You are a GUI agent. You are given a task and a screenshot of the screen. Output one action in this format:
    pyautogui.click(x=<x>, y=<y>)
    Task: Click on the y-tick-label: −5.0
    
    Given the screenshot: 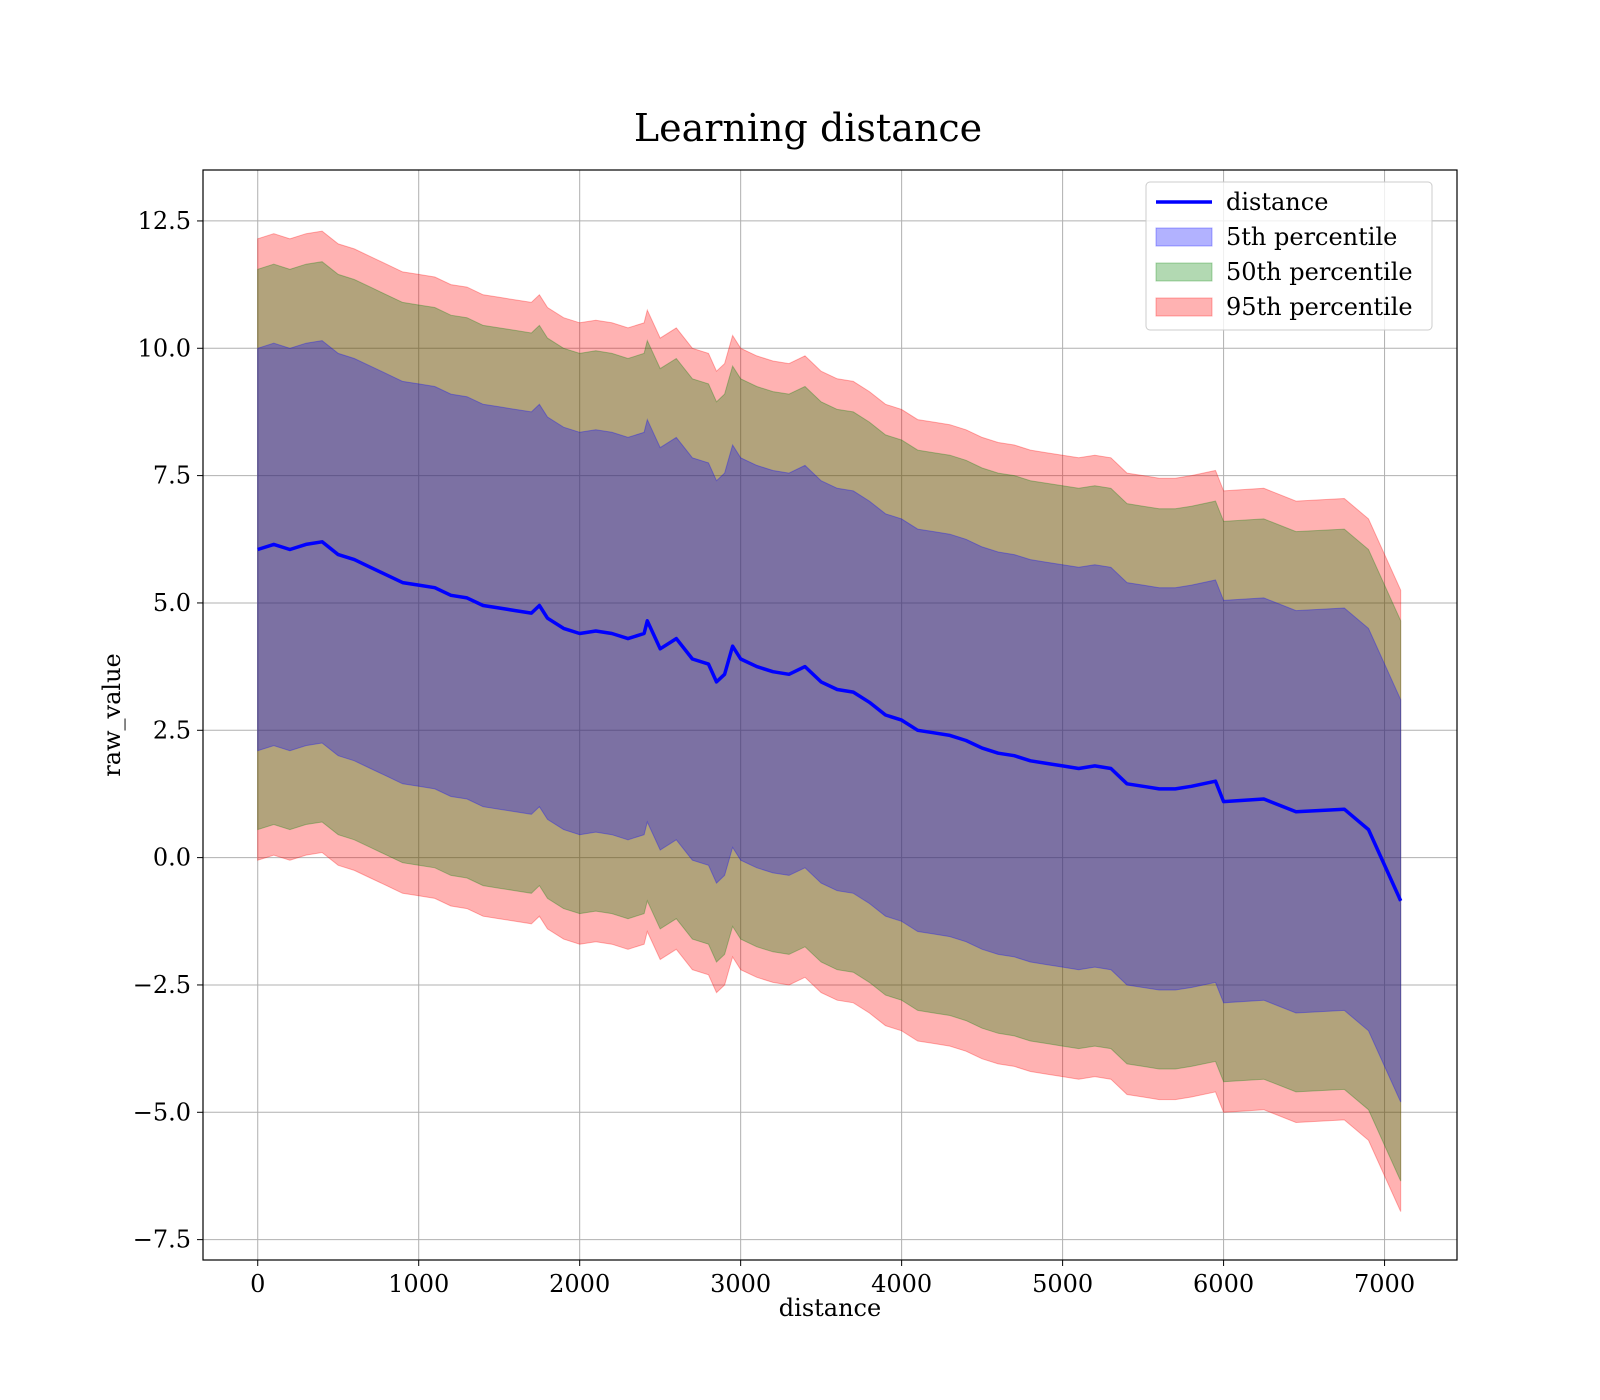 What is the action you would take?
    pyautogui.click(x=162, y=1112)
    